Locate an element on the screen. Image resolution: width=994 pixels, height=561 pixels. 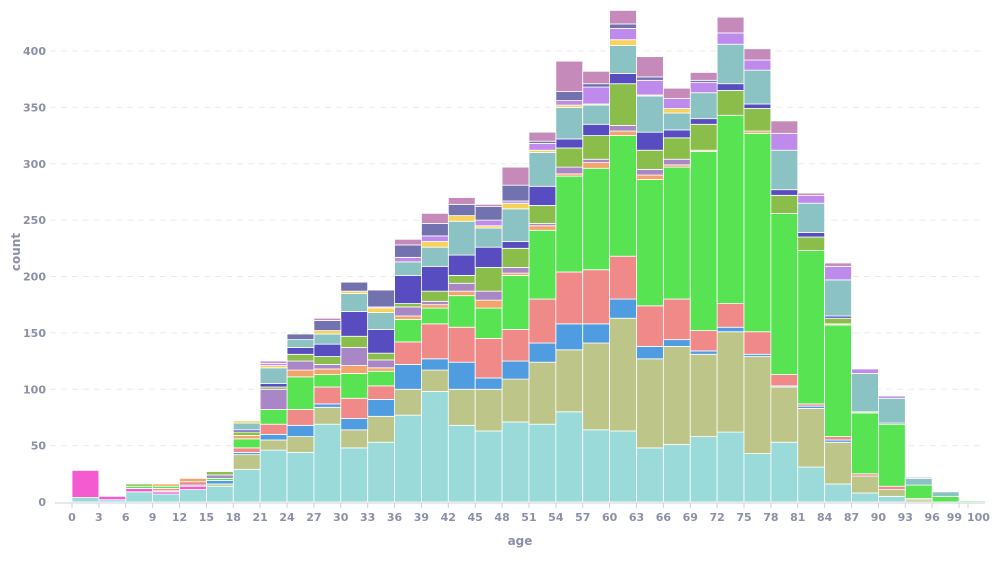
x-tick-label: 60 is located at coordinates (610, 517).